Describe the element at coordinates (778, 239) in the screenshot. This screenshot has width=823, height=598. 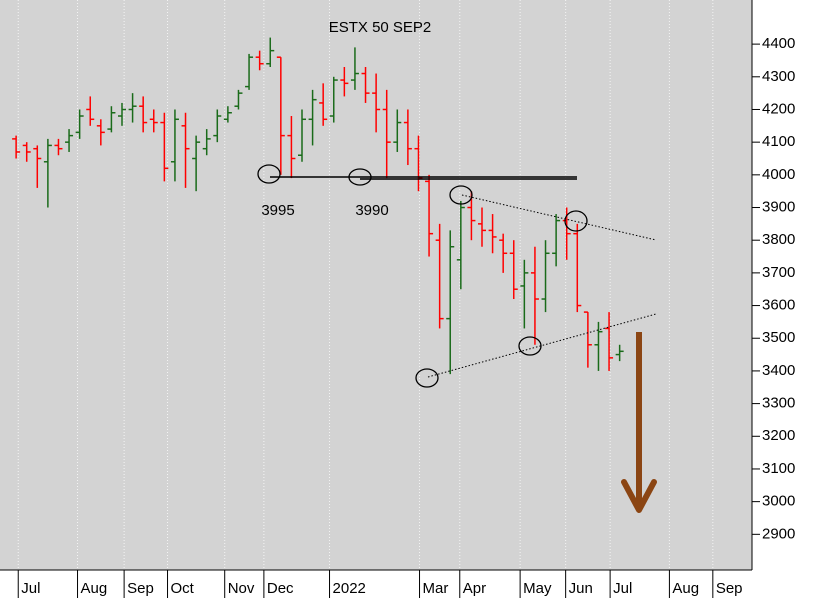
I see `y-tick-label: 3800` at that location.